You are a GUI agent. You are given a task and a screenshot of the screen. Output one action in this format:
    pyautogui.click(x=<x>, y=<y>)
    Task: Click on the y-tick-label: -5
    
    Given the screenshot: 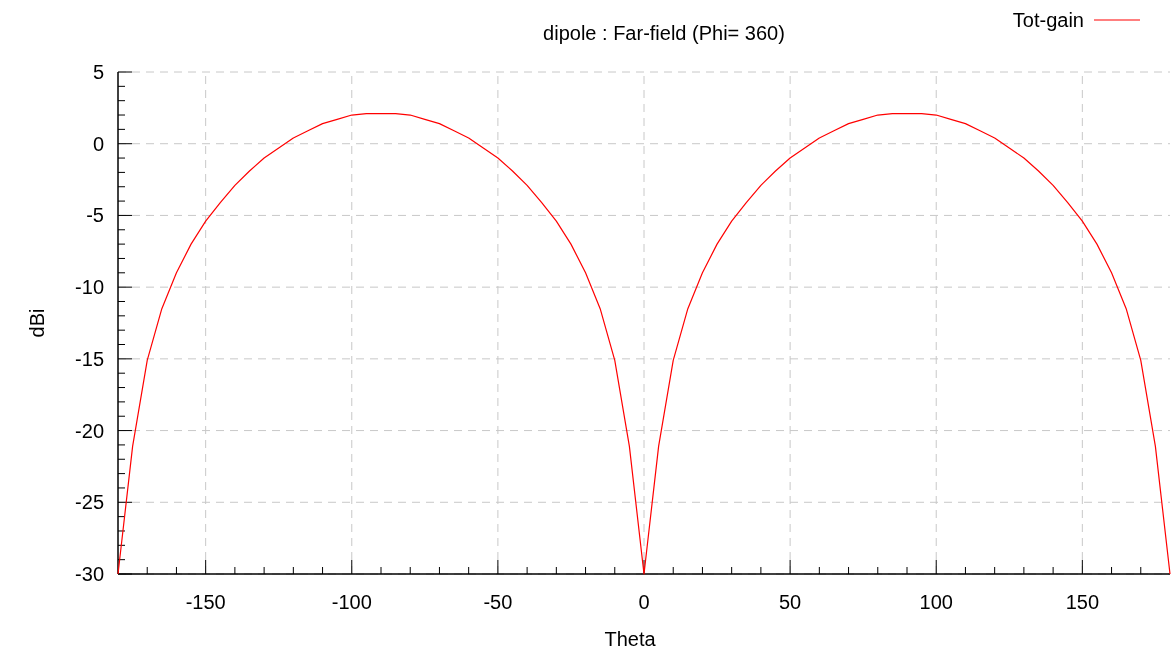 What is the action you would take?
    pyautogui.click(x=95, y=215)
    